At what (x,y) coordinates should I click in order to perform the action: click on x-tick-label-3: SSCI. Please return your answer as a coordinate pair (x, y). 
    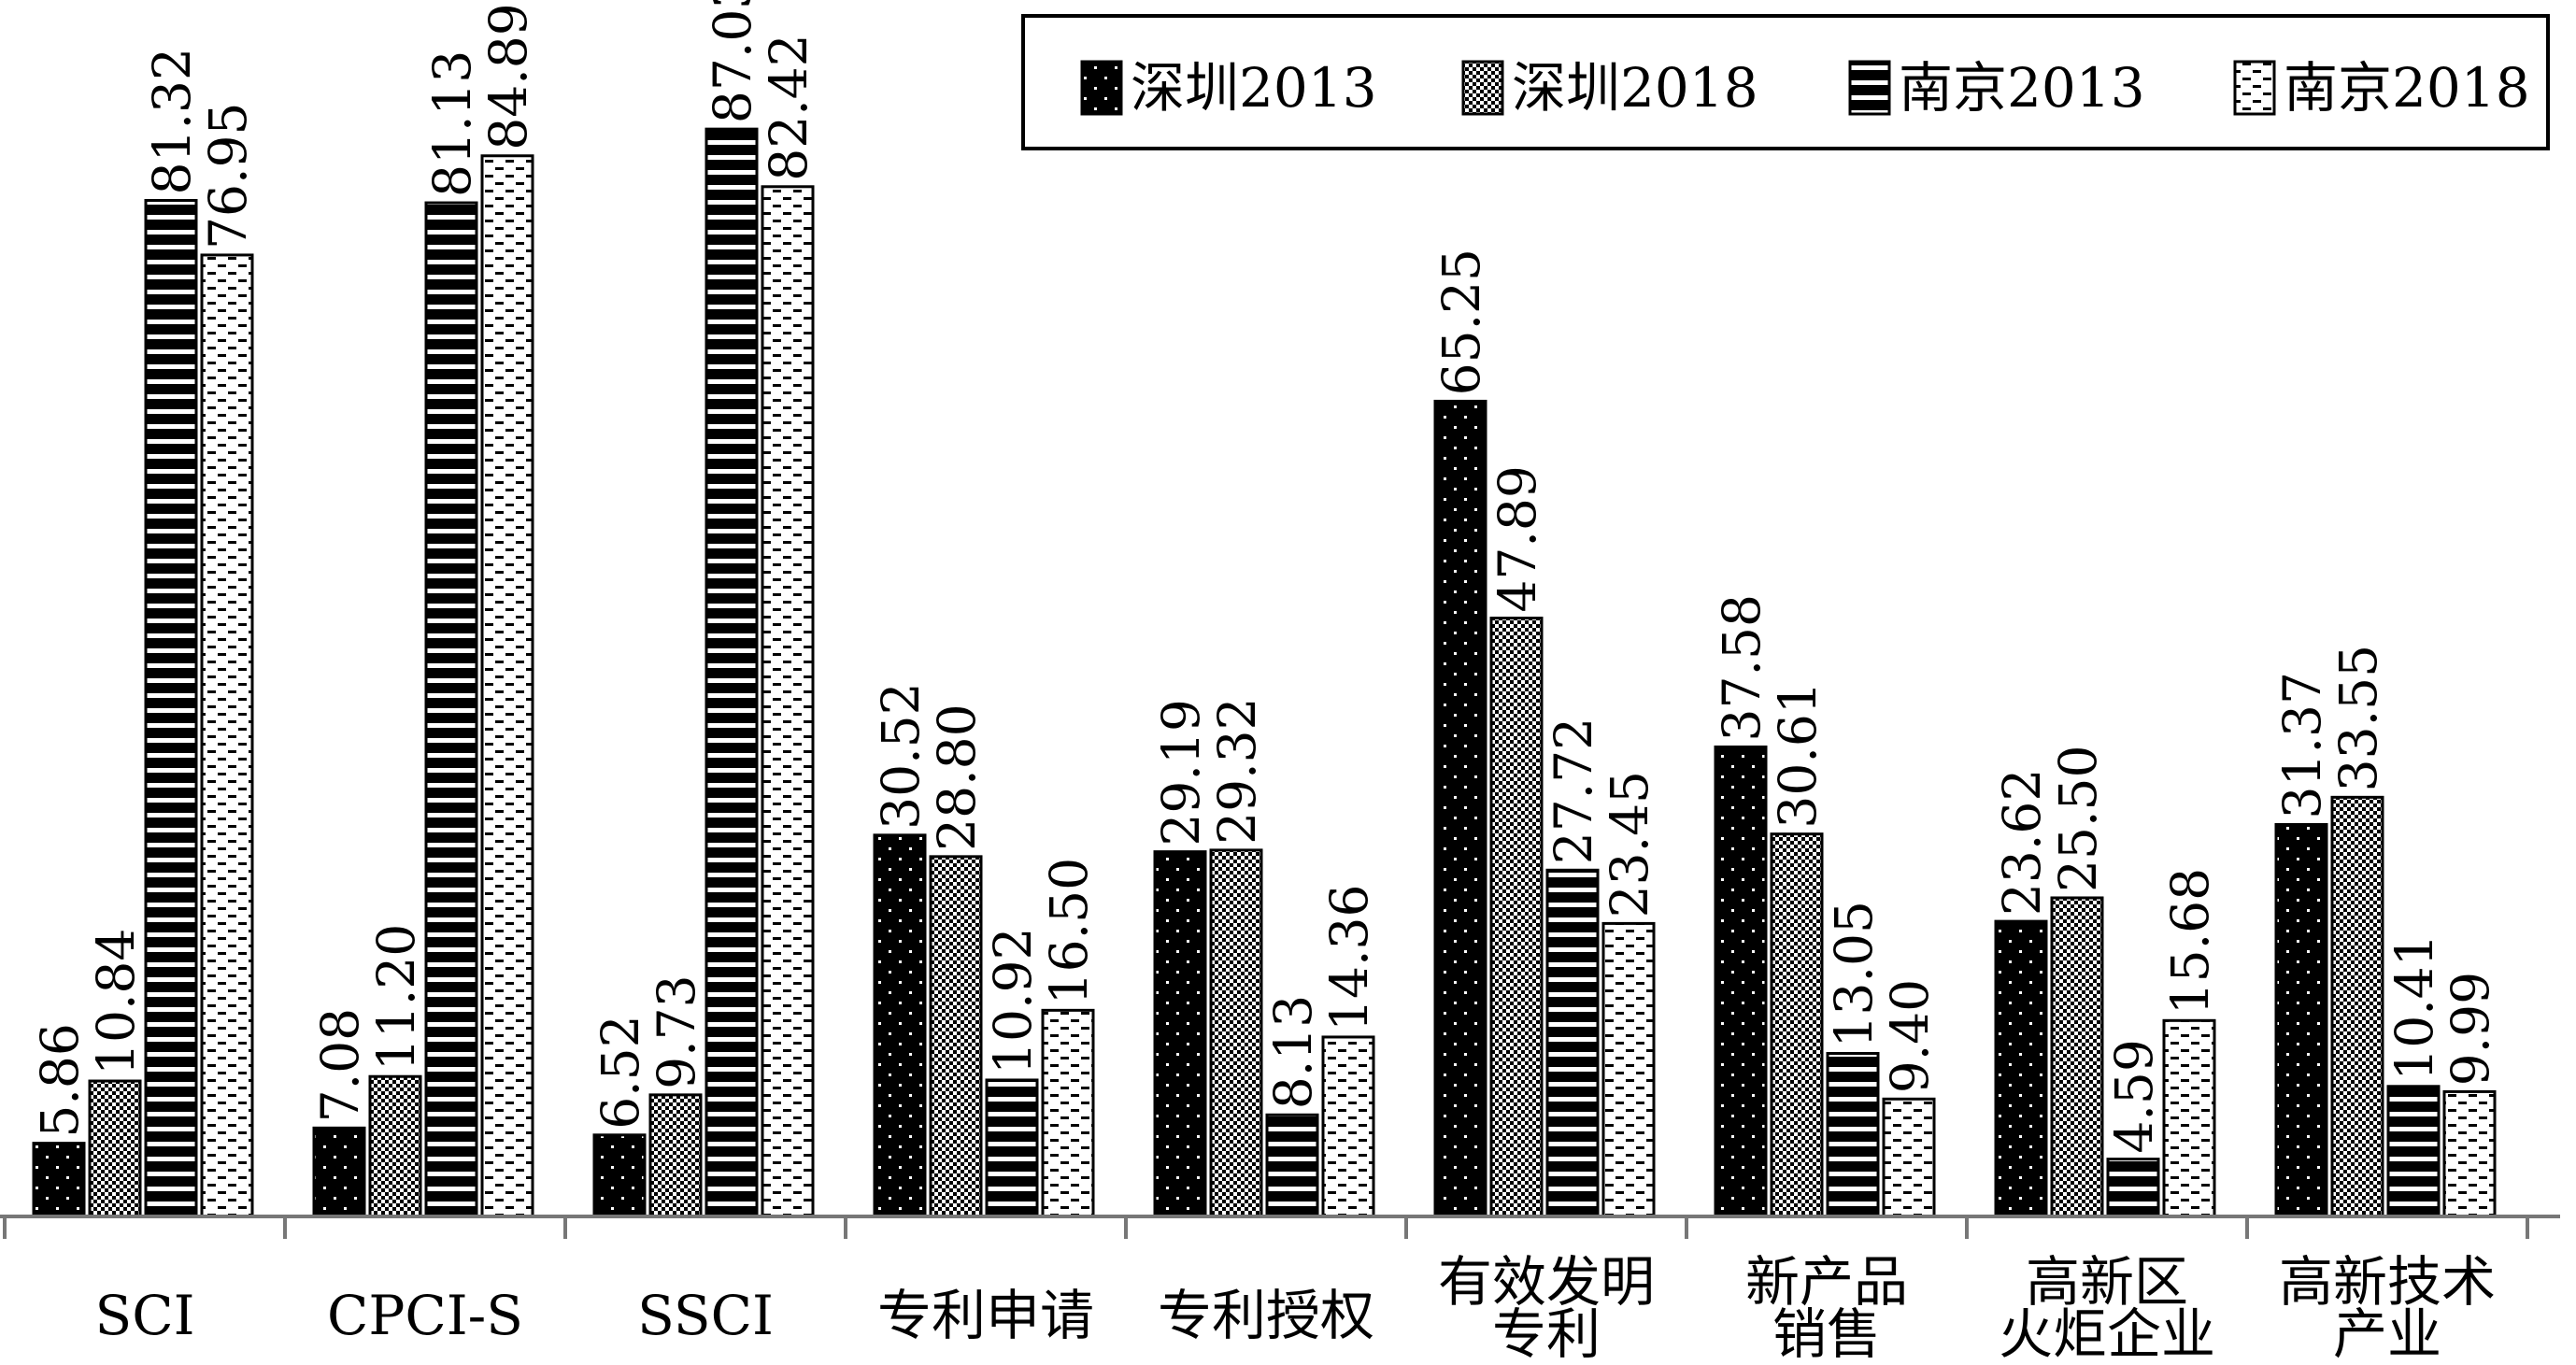
    Looking at the image, I should click on (706, 1315).